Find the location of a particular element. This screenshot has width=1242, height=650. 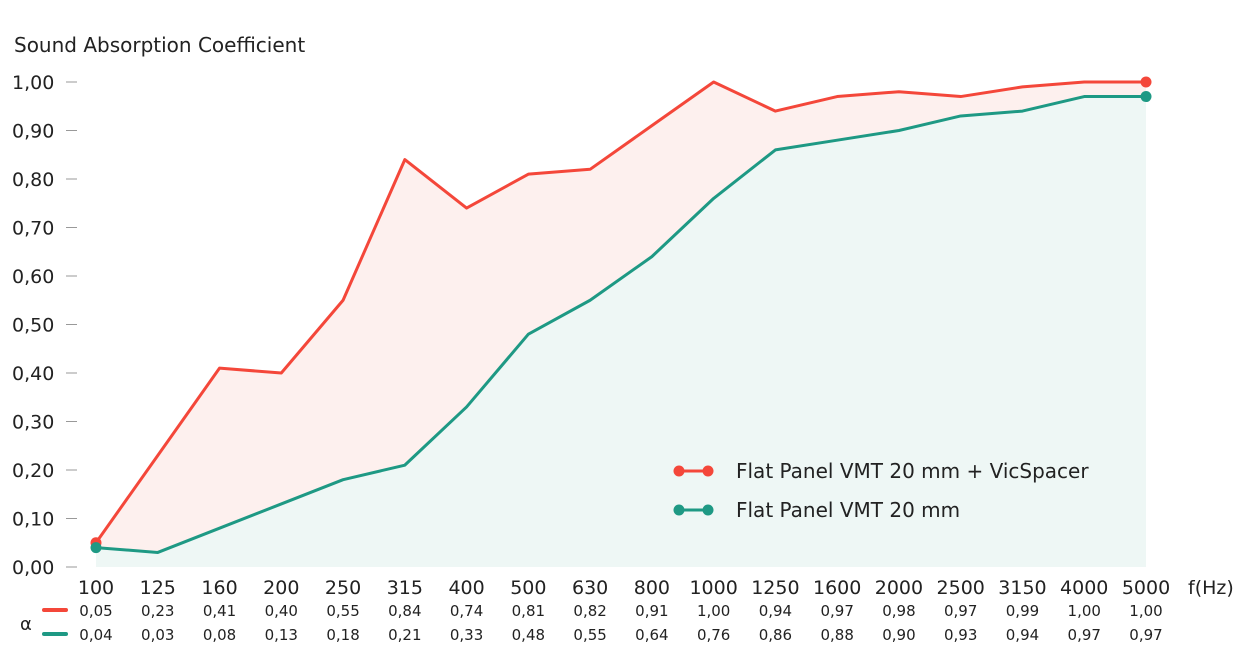

series-0-endpoint is located at coordinates (1146, 82).